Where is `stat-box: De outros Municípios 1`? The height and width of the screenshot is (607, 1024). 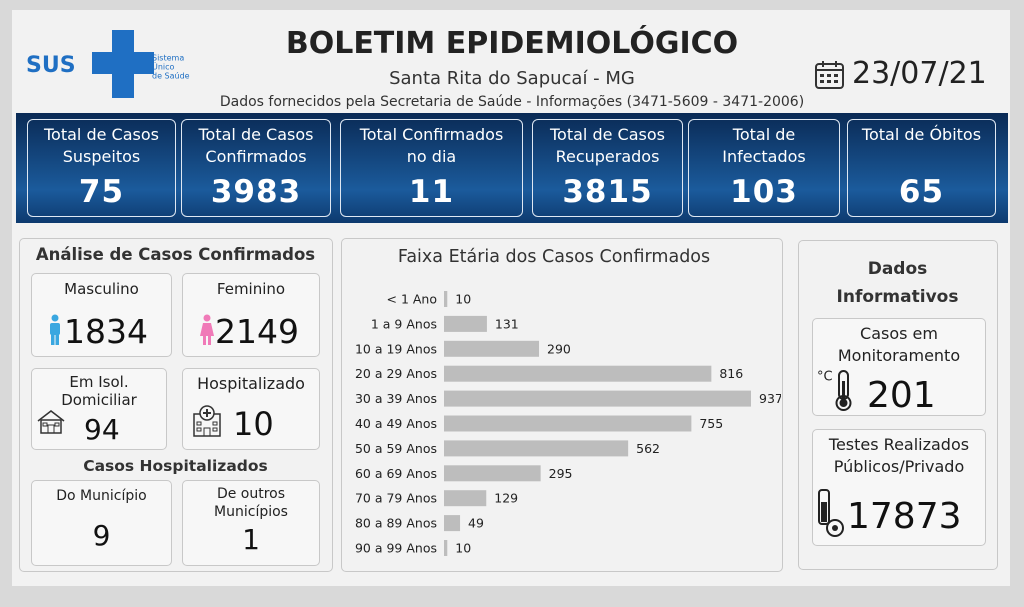
stat-box: De outros Municípios 1 is located at coordinates (251, 523).